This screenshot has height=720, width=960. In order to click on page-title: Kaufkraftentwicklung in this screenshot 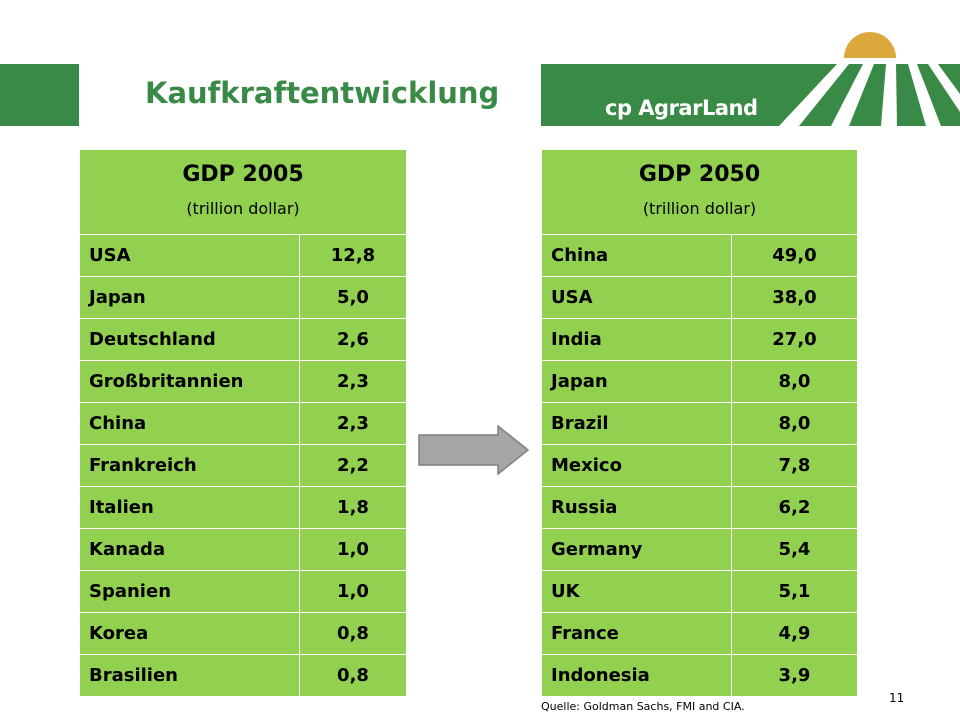, I will do `click(322, 93)`.